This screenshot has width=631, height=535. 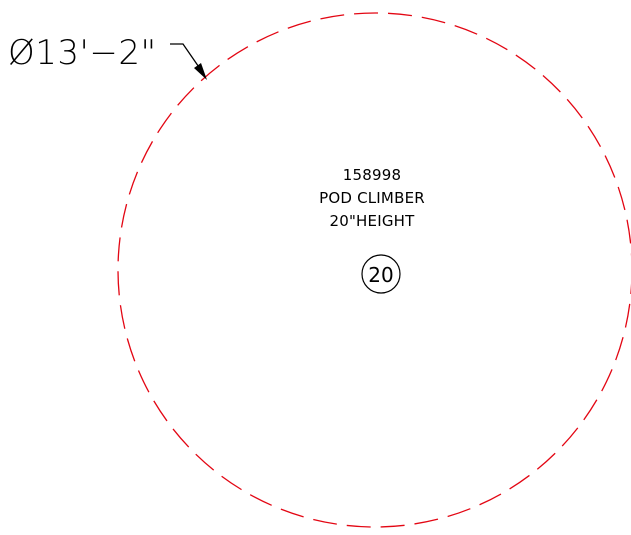 What do you see at coordinates (200, 71) in the screenshot?
I see `arrowhead-icon` at bounding box center [200, 71].